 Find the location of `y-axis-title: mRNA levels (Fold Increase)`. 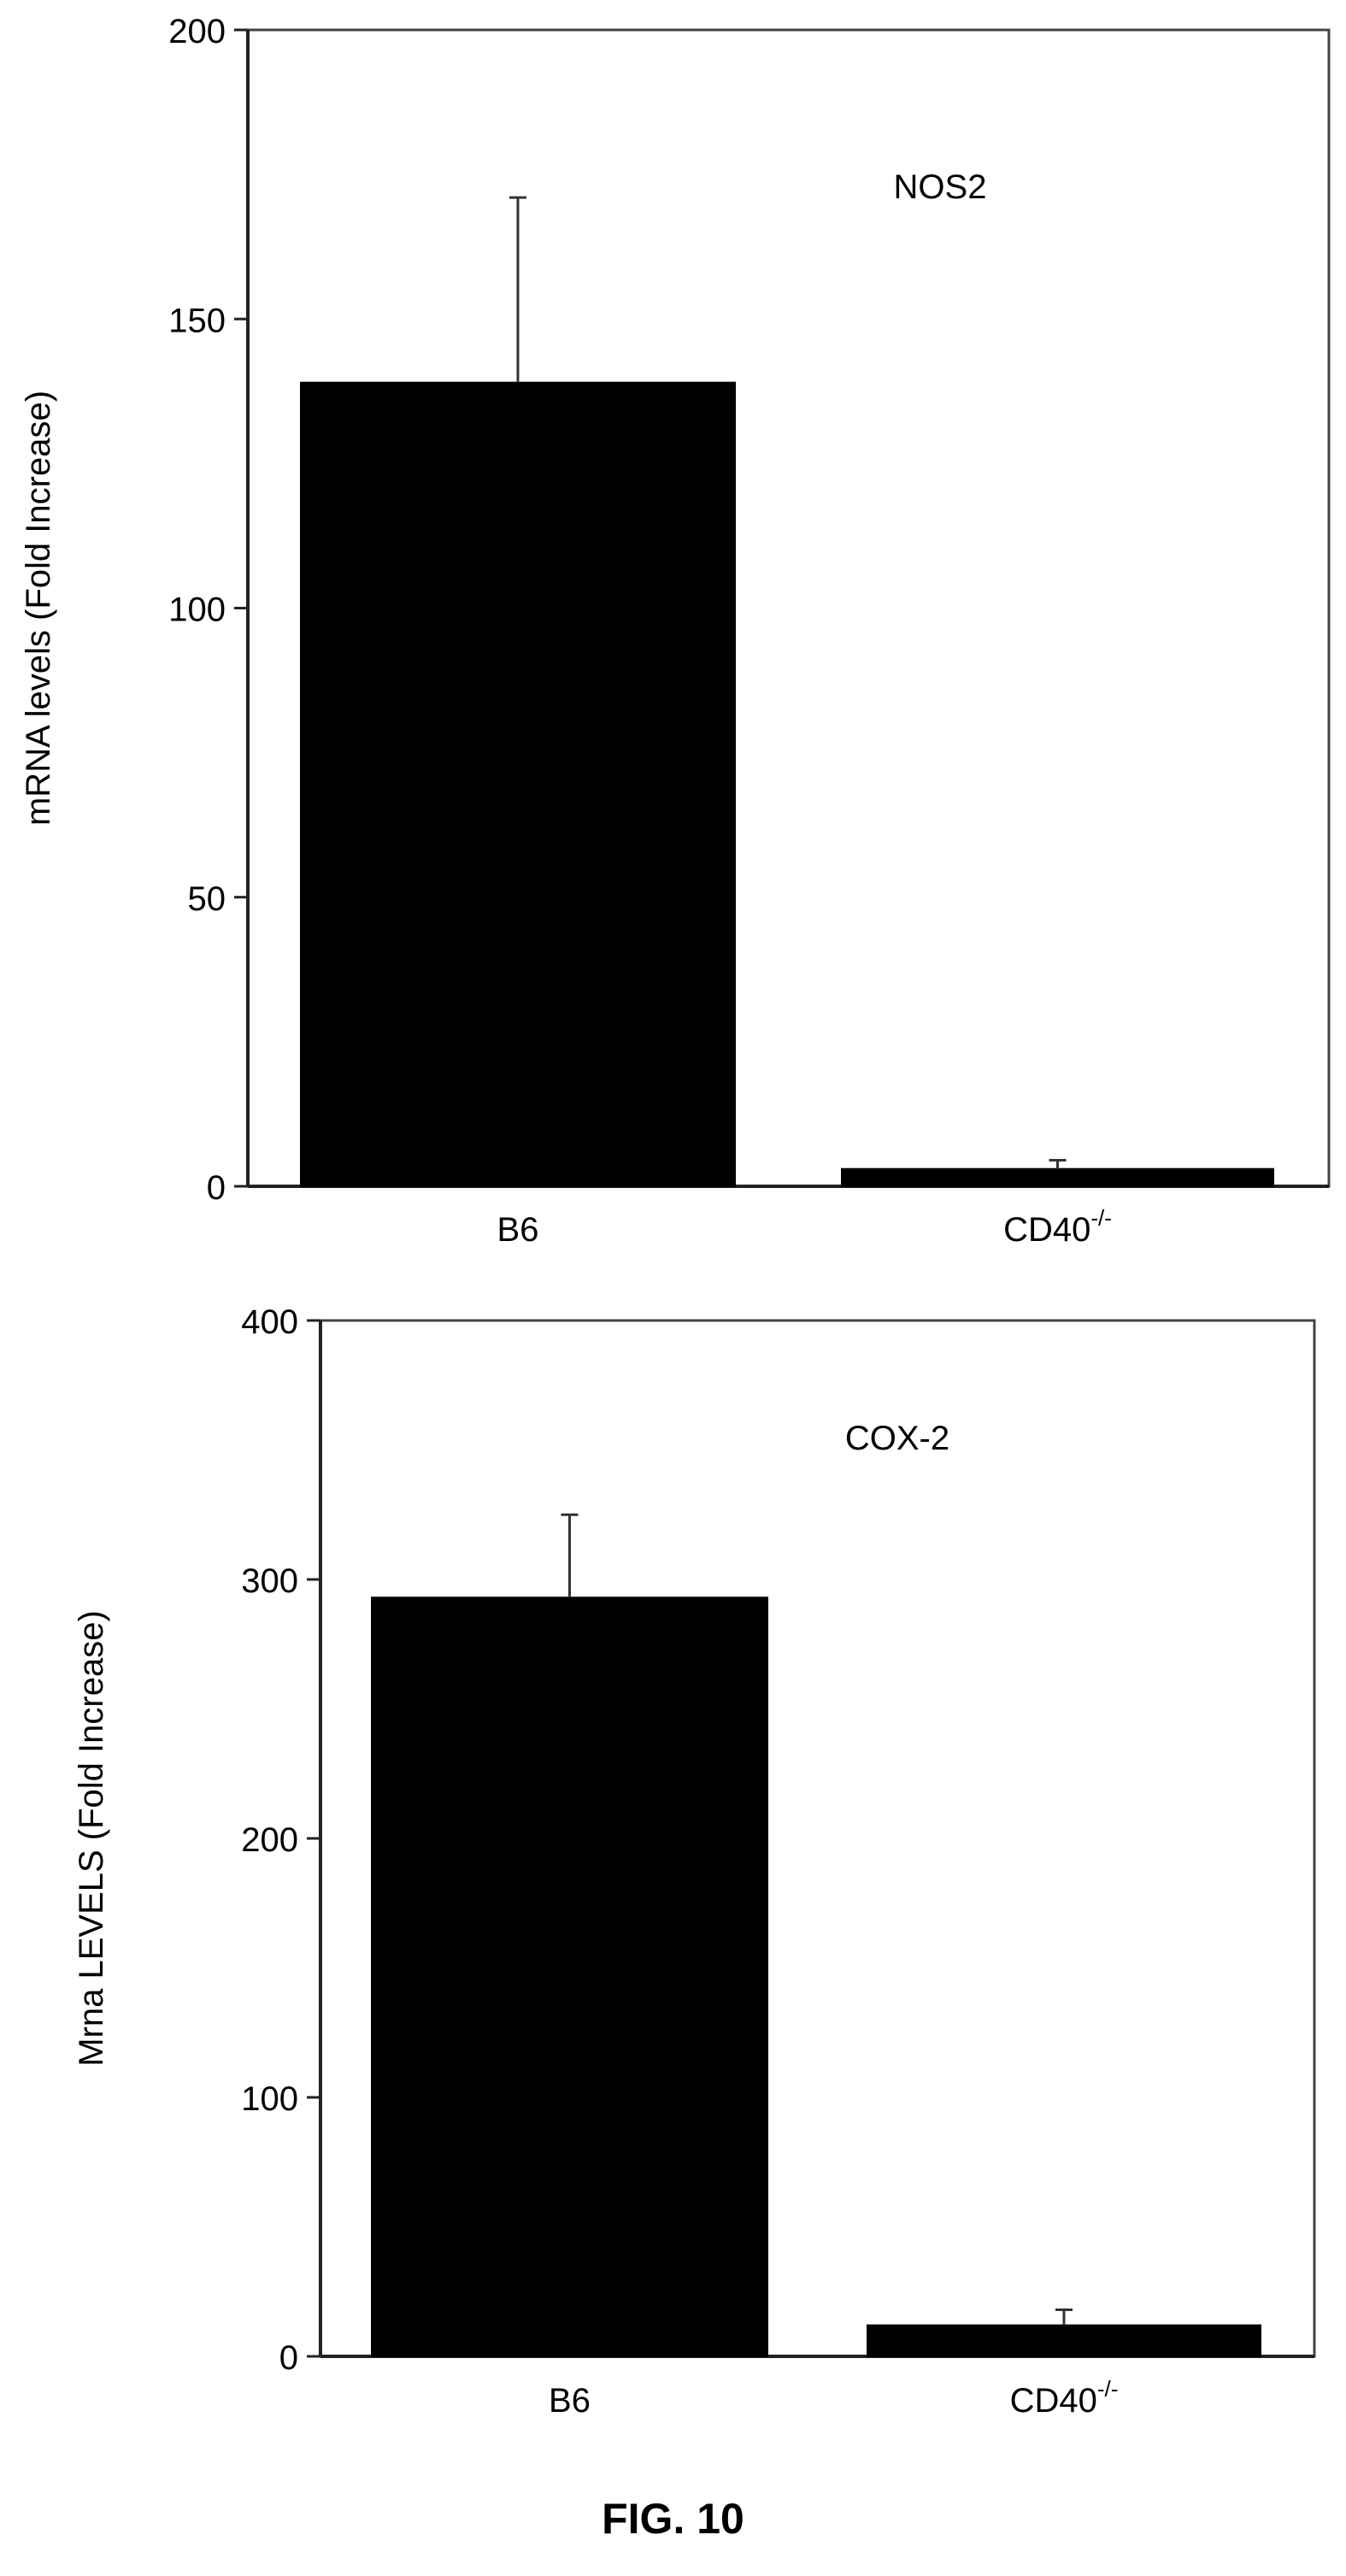

y-axis-title: mRNA levels (Fold Increase) is located at coordinates (38, 608).